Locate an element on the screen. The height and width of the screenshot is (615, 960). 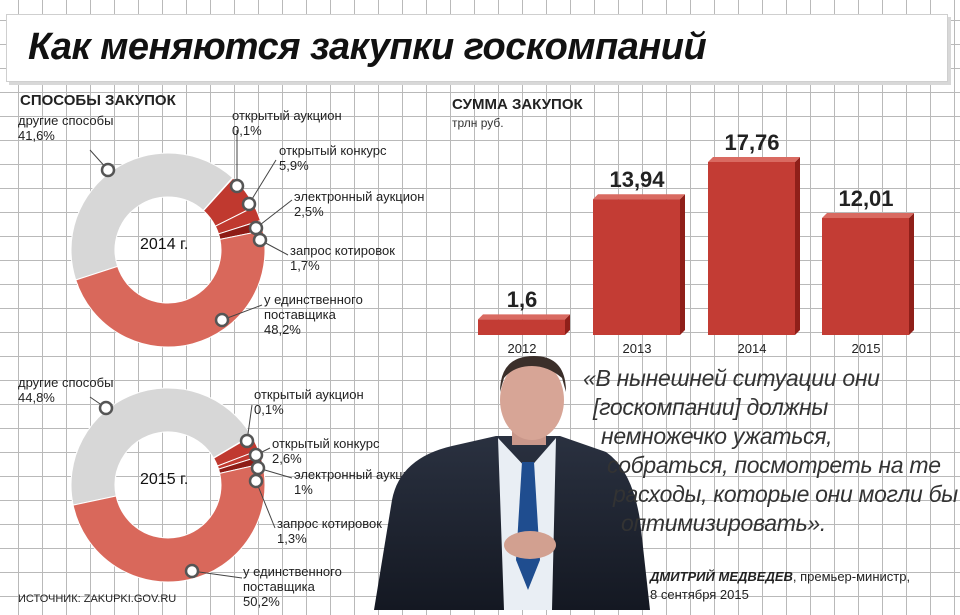
pie2015-label-open-auction: открытый аукцион 0,1% is located at coordinates (309, 402).